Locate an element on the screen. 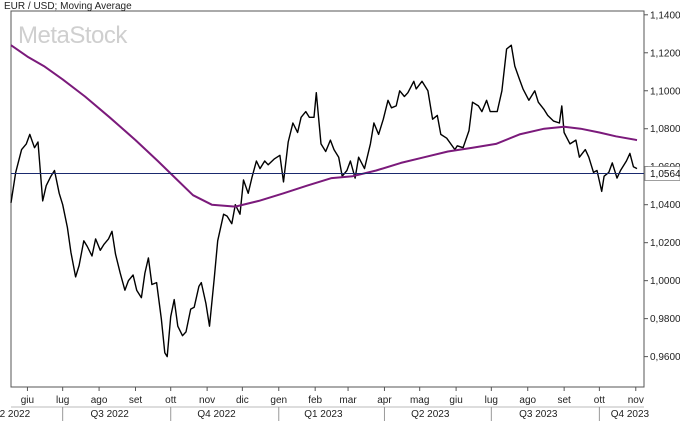 The height and width of the screenshot is (426, 680). x-tick-label: feb is located at coordinates (315, 400).